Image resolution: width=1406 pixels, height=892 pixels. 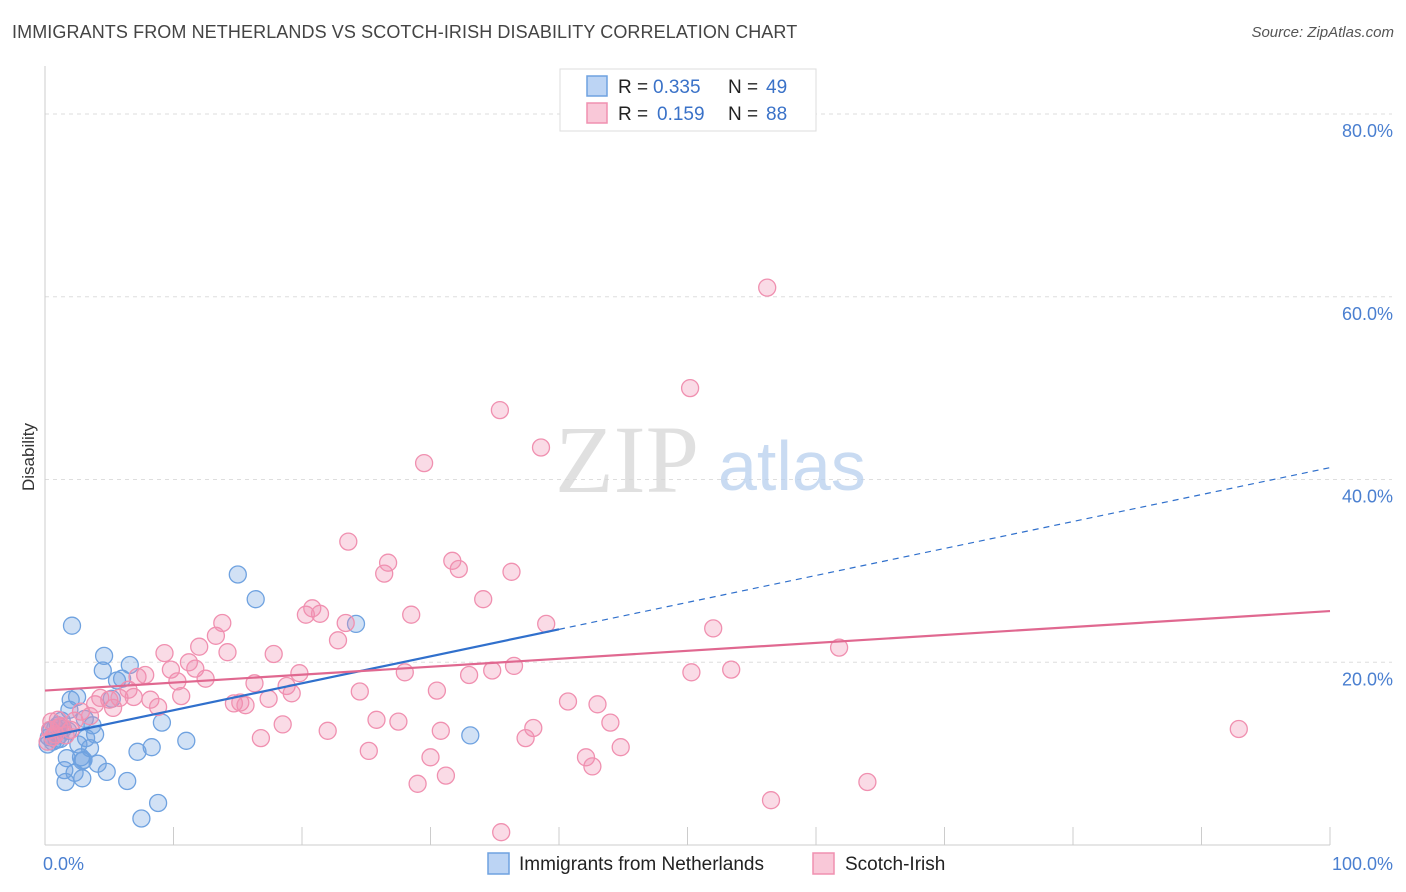 I want to click on x-tick-label-0: 0.0%, so click(x=63, y=864).